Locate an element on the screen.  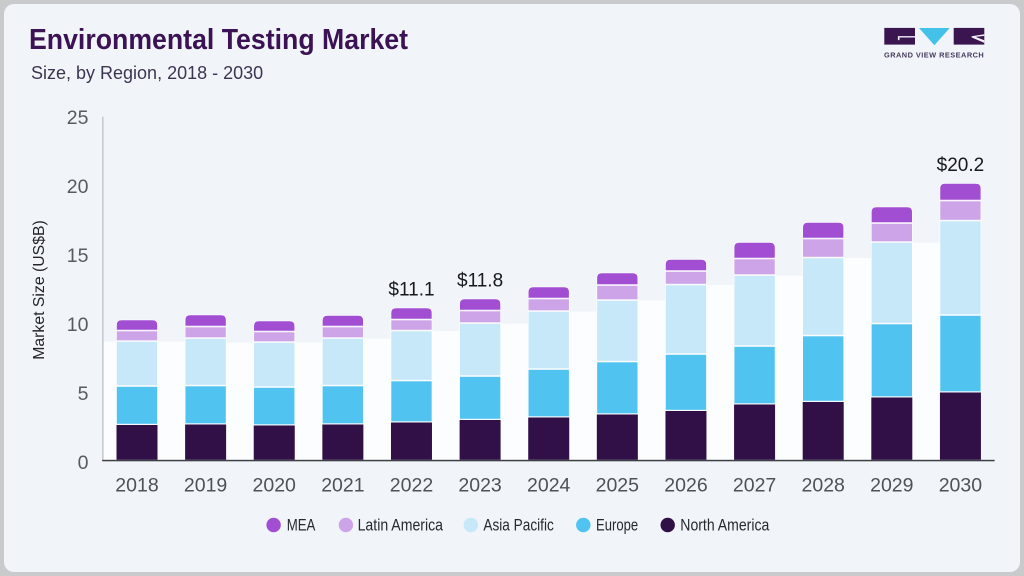
svg-text: MEA is located at coordinates (301, 524).